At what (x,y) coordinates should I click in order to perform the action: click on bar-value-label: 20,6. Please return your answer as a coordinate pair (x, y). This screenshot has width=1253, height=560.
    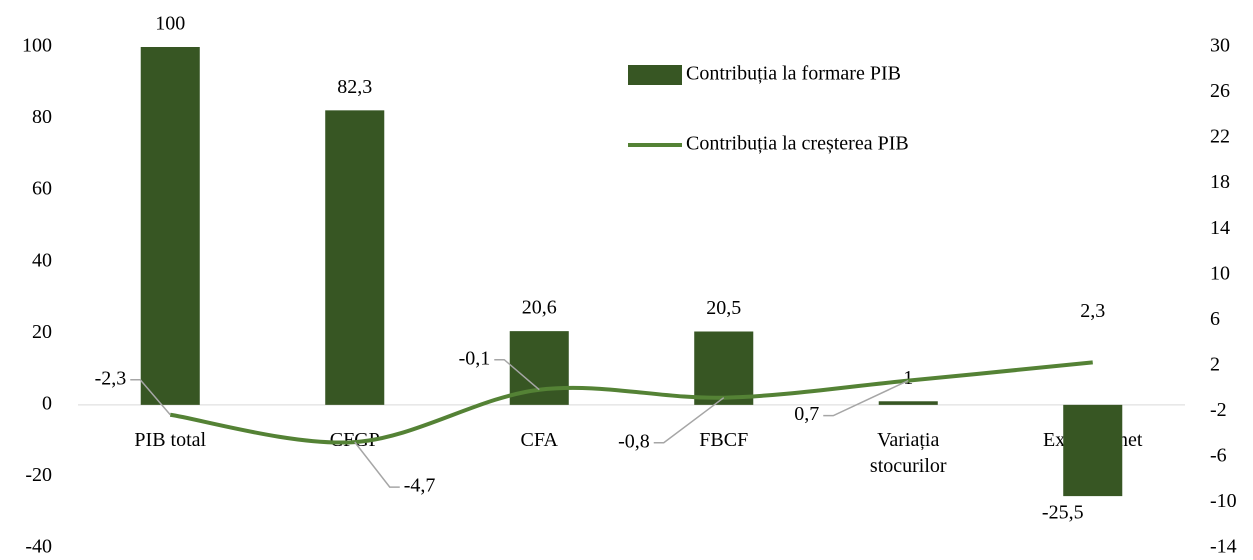
    Looking at the image, I should click on (539, 308).